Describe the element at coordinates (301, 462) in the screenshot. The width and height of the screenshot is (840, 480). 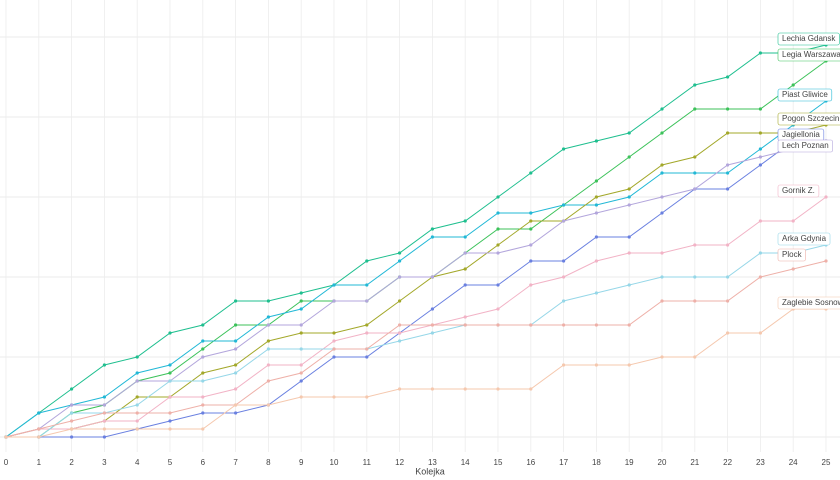
I see `x-tick-label: 9` at that location.